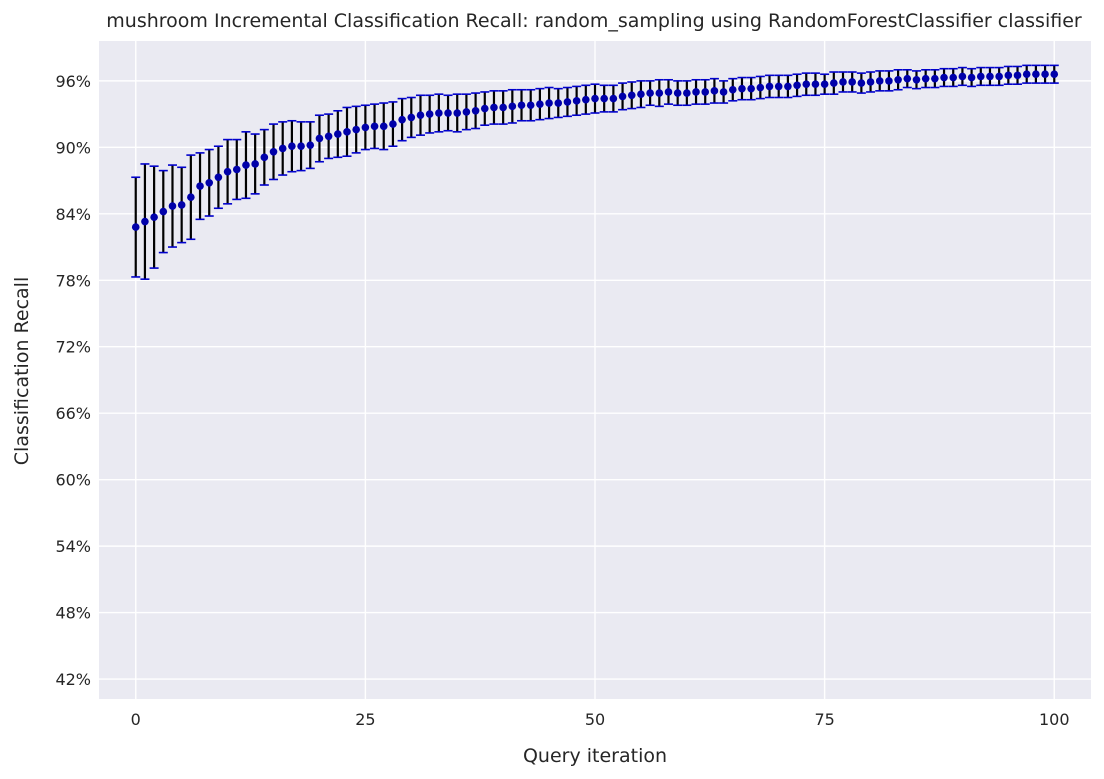 Image resolution: width=1104 pixels, height=779 pixels. Describe the element at coordinates (824, 719) in the screenshot. I see `x-tick-label: 75` at that location.